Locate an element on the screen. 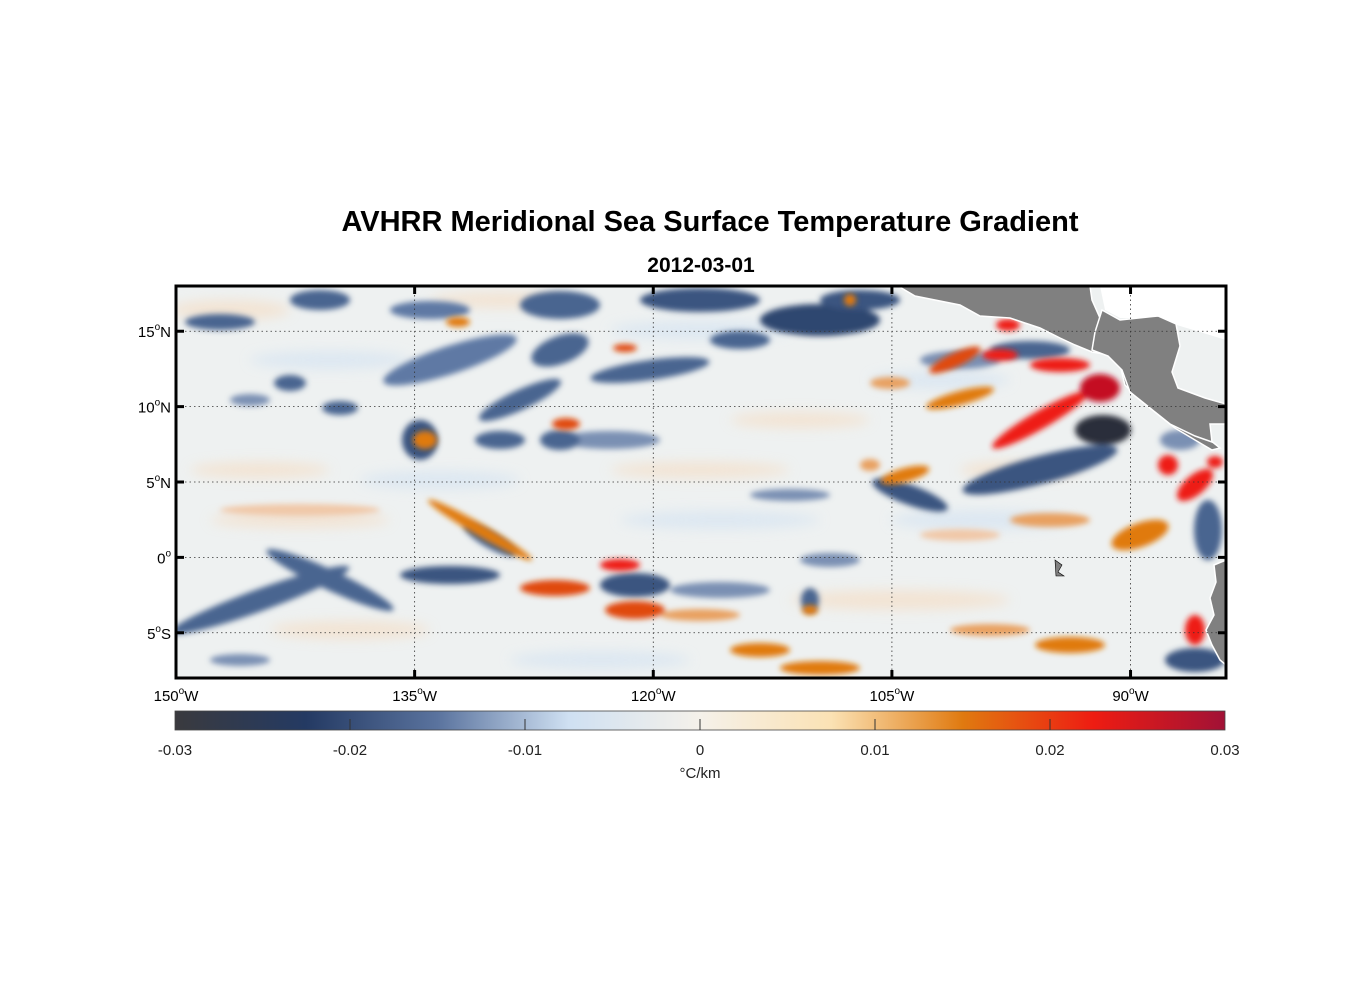  colorbar-tick-label: -0.02 is located at coordinates (350, 750).